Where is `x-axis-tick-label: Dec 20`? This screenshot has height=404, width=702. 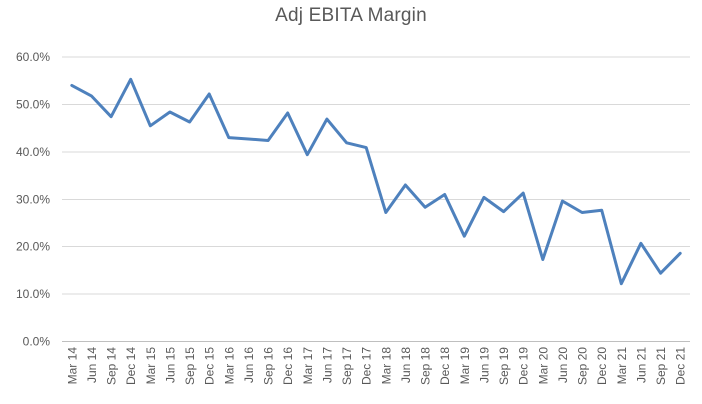 x-axis-tick-label: Dec 20 is located at coordinates (602, 366).